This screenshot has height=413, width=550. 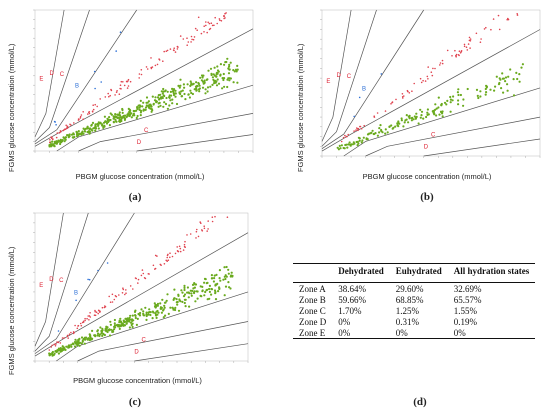 I want to click on zone-letter-label: D, so click(x=426, y=148).